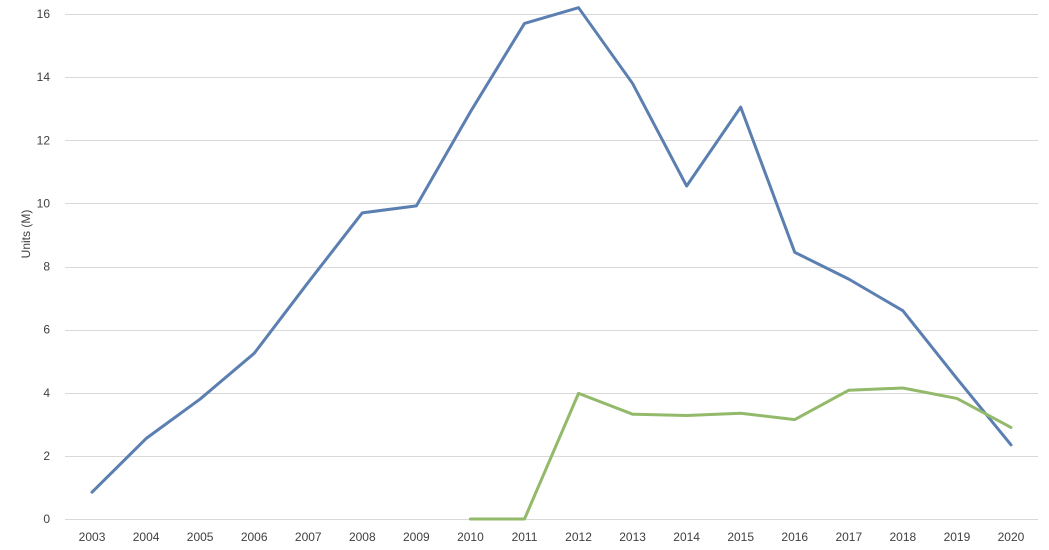 The height and width of the screenshot is (550, 1049). I want to click on y-axis: 0 2 4 6 8 10 12 14 16, so click(44, 266).